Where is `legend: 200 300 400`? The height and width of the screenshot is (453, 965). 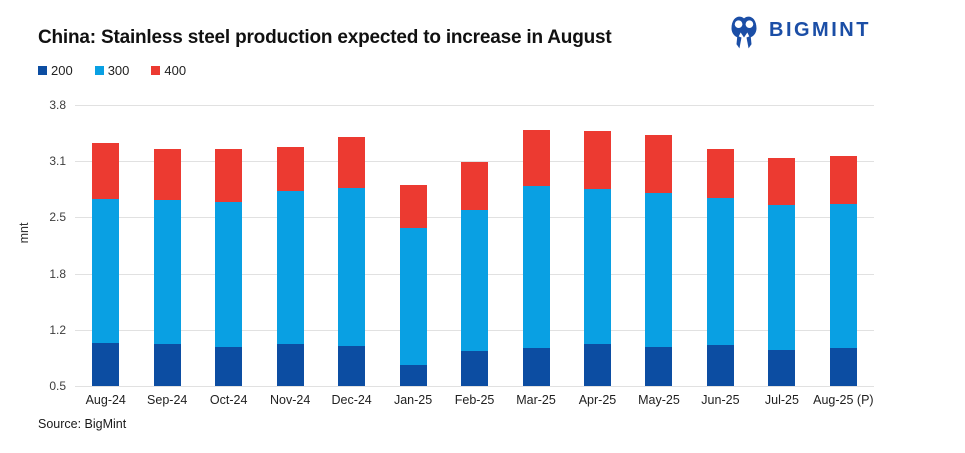
legend: 200 300 400 is located at coordinates (112, 70).